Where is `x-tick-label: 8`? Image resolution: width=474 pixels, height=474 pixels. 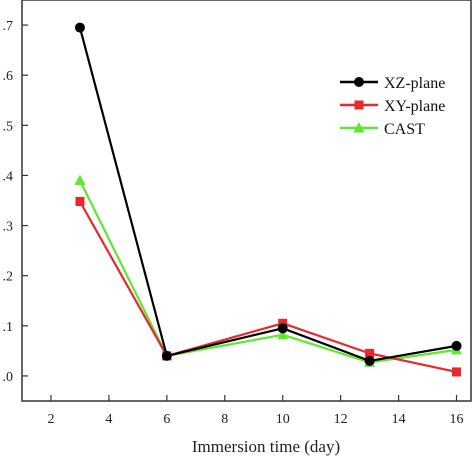
x-tick-label: 8 is located at coordinates (224, 419).